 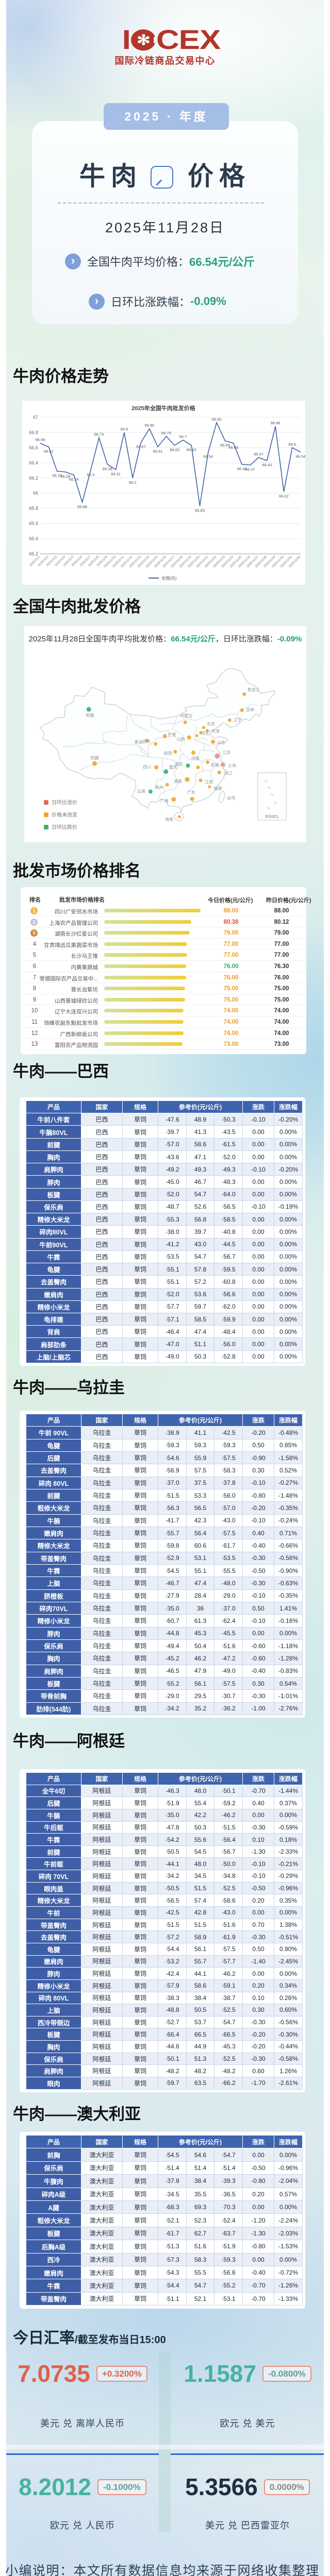 What do you see at coordinates (147, 767) in the screenshot?
I see `svg-text: 四川` at bounding box center [147, 767].